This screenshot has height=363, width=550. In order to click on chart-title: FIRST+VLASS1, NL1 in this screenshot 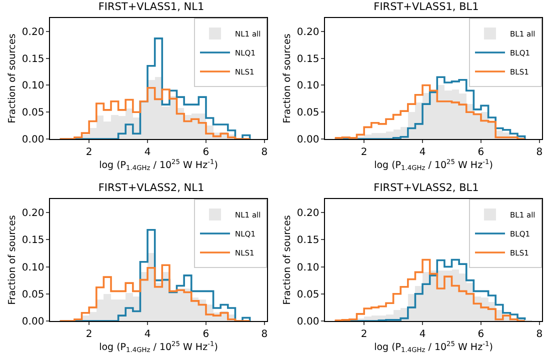, I will do `click(151, 7)`.